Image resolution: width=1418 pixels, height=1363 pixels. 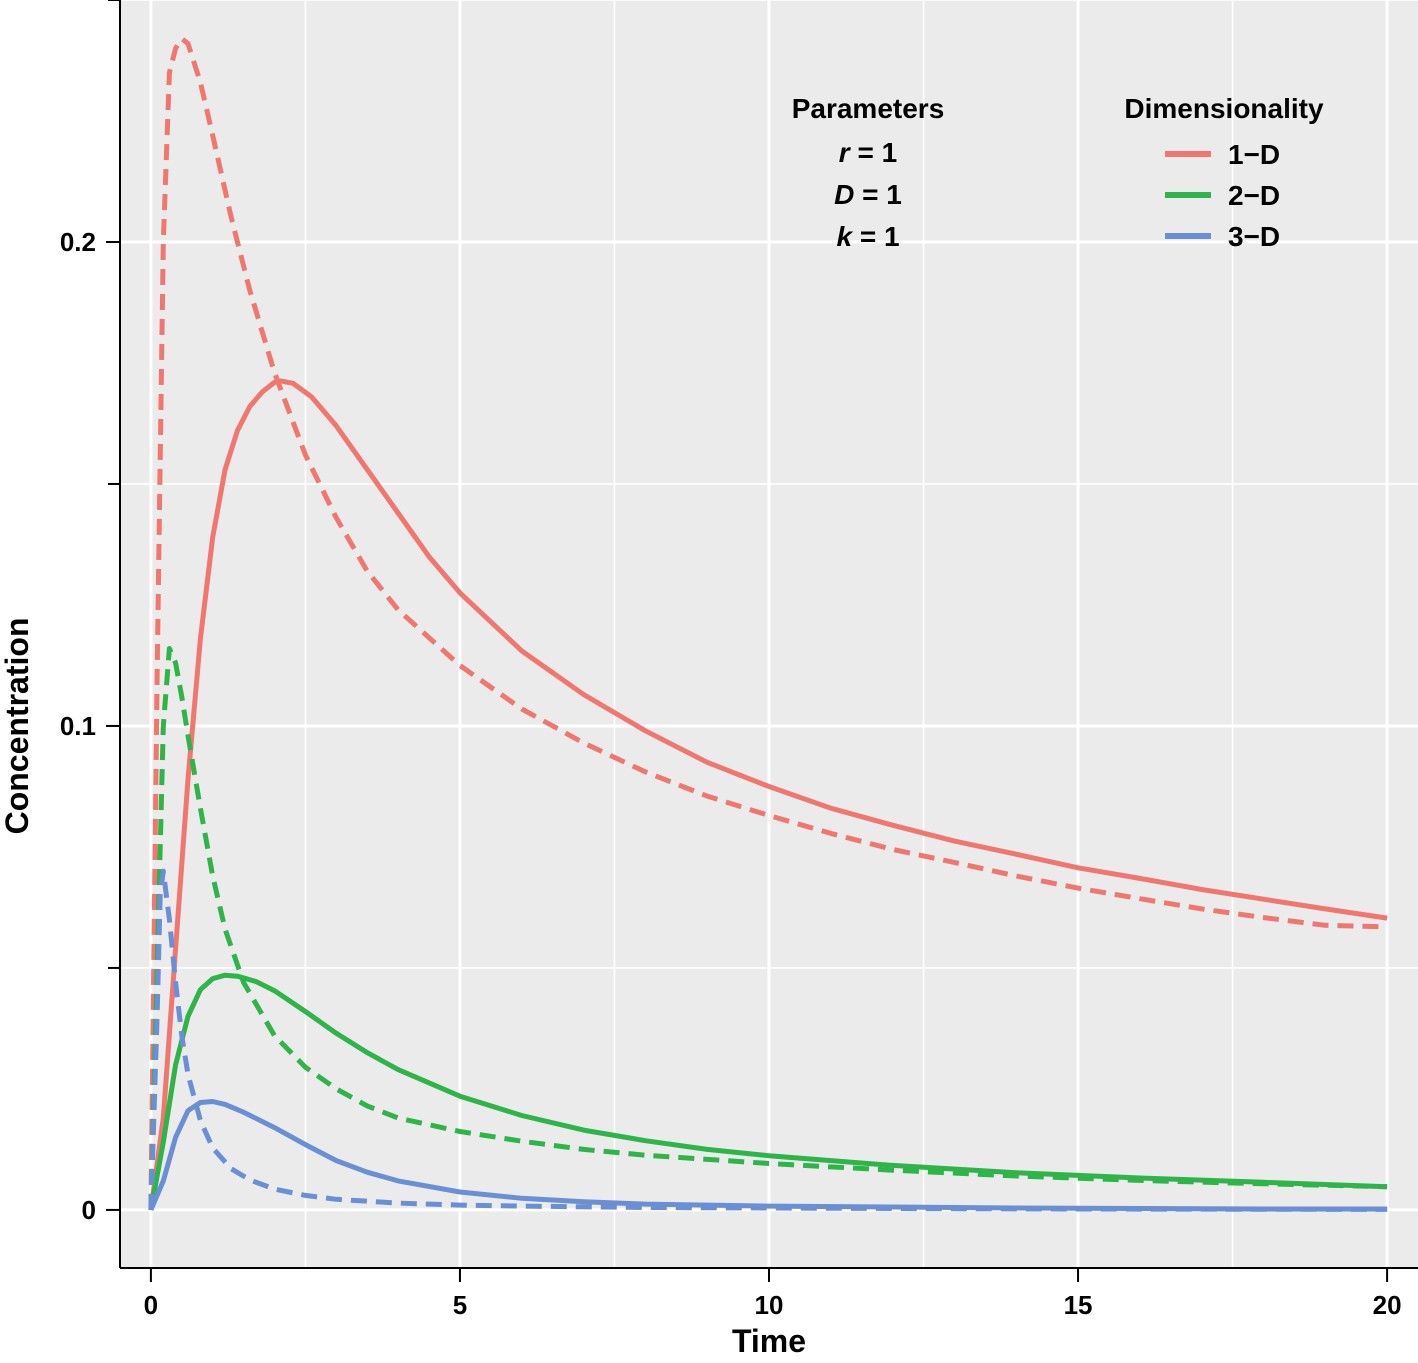 What do you see at coordinates (151, 1305) in the screenshot?
I see `x-tick-label: 0` at bounding box center [151, 1305].